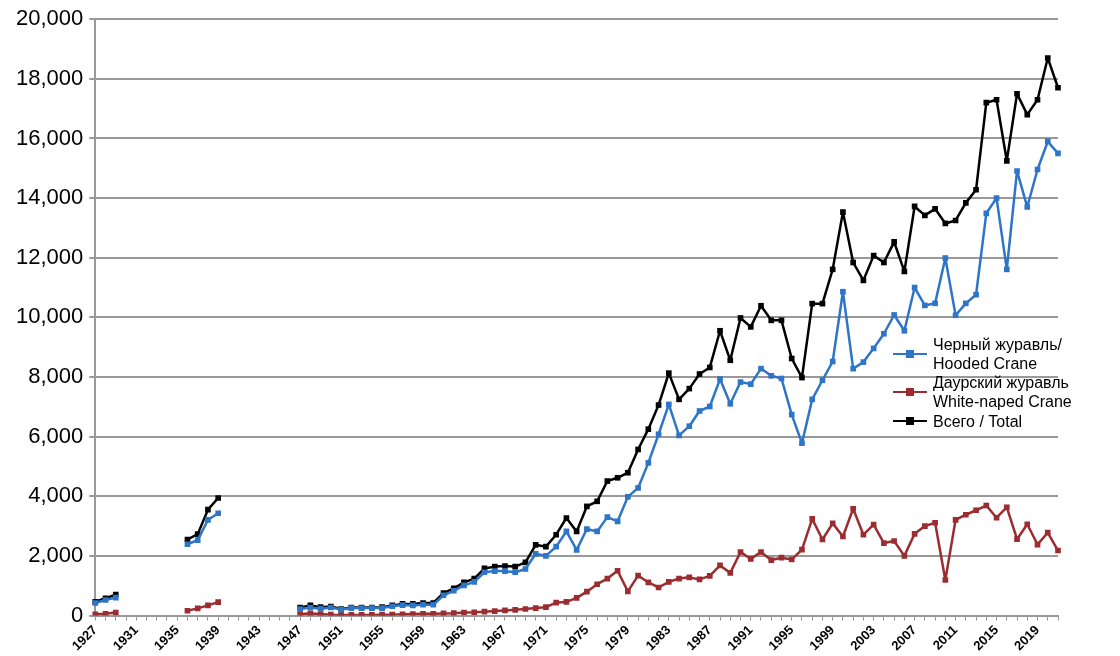 The image size is (1120, 656). Describe the element at coordinates (49, 77) in the screenshot. I see `y-tick-label: 18,000` at that location.